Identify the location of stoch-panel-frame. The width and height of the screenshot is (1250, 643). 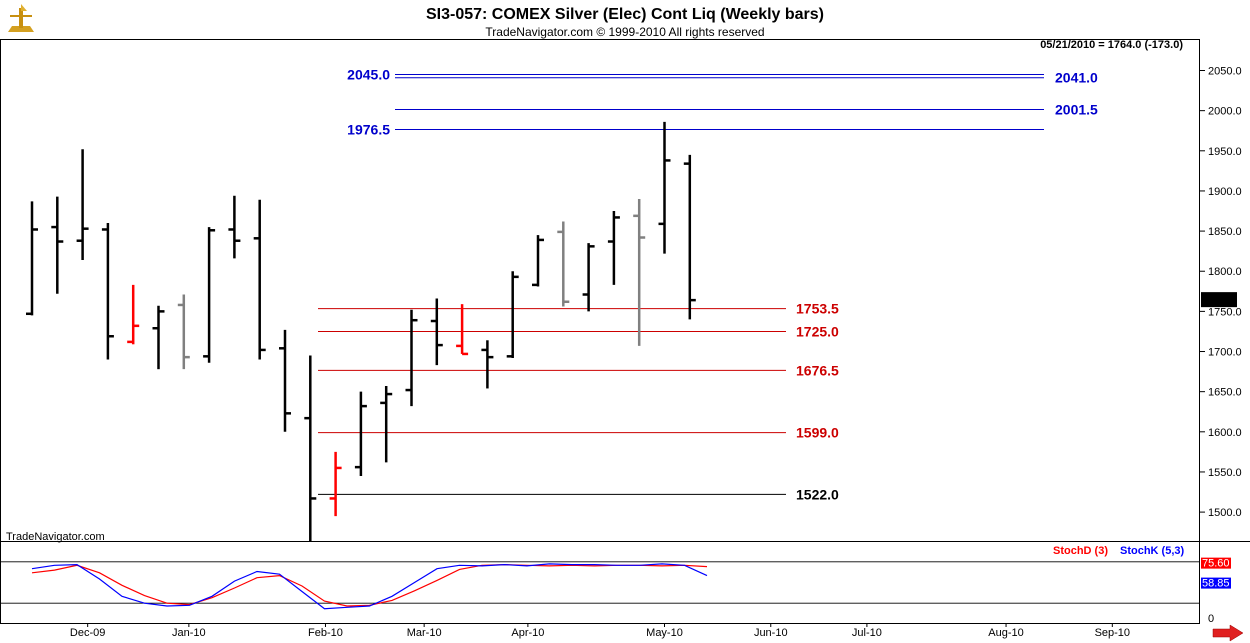
(600, 582).